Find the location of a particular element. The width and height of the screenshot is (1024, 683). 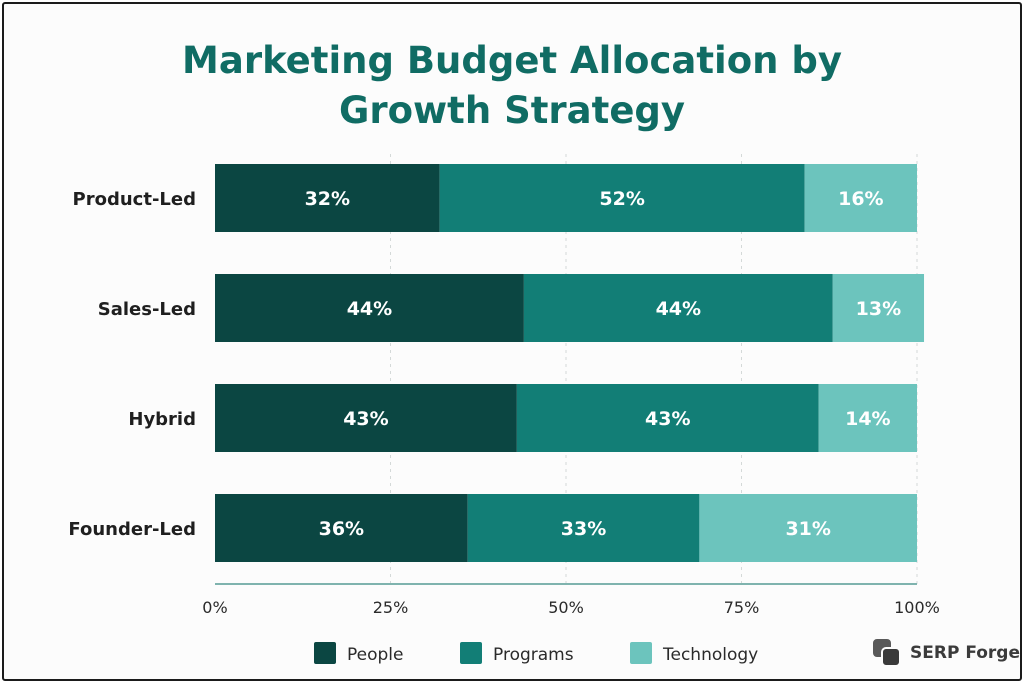

bar-founder-led-programs is located at coordinates (583, 528).